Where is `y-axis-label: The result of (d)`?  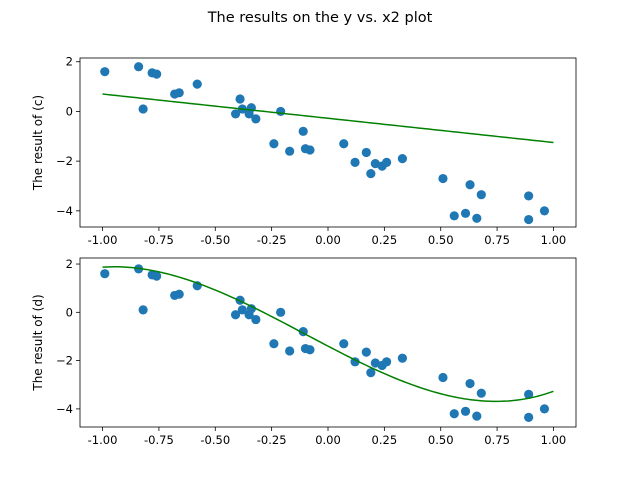 y-axis-label: The result of (d) is located at coordinates (38, 342).